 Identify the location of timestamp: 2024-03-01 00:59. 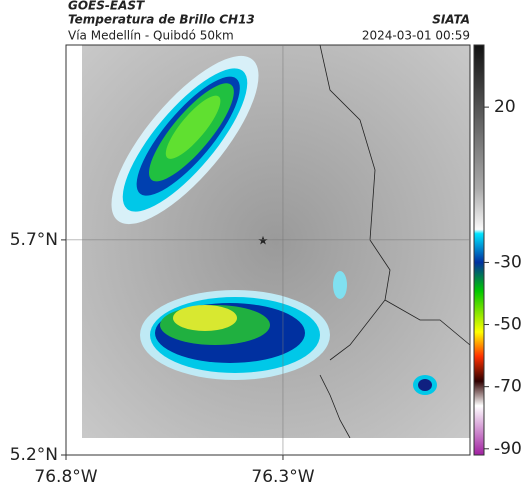
(416, 36).